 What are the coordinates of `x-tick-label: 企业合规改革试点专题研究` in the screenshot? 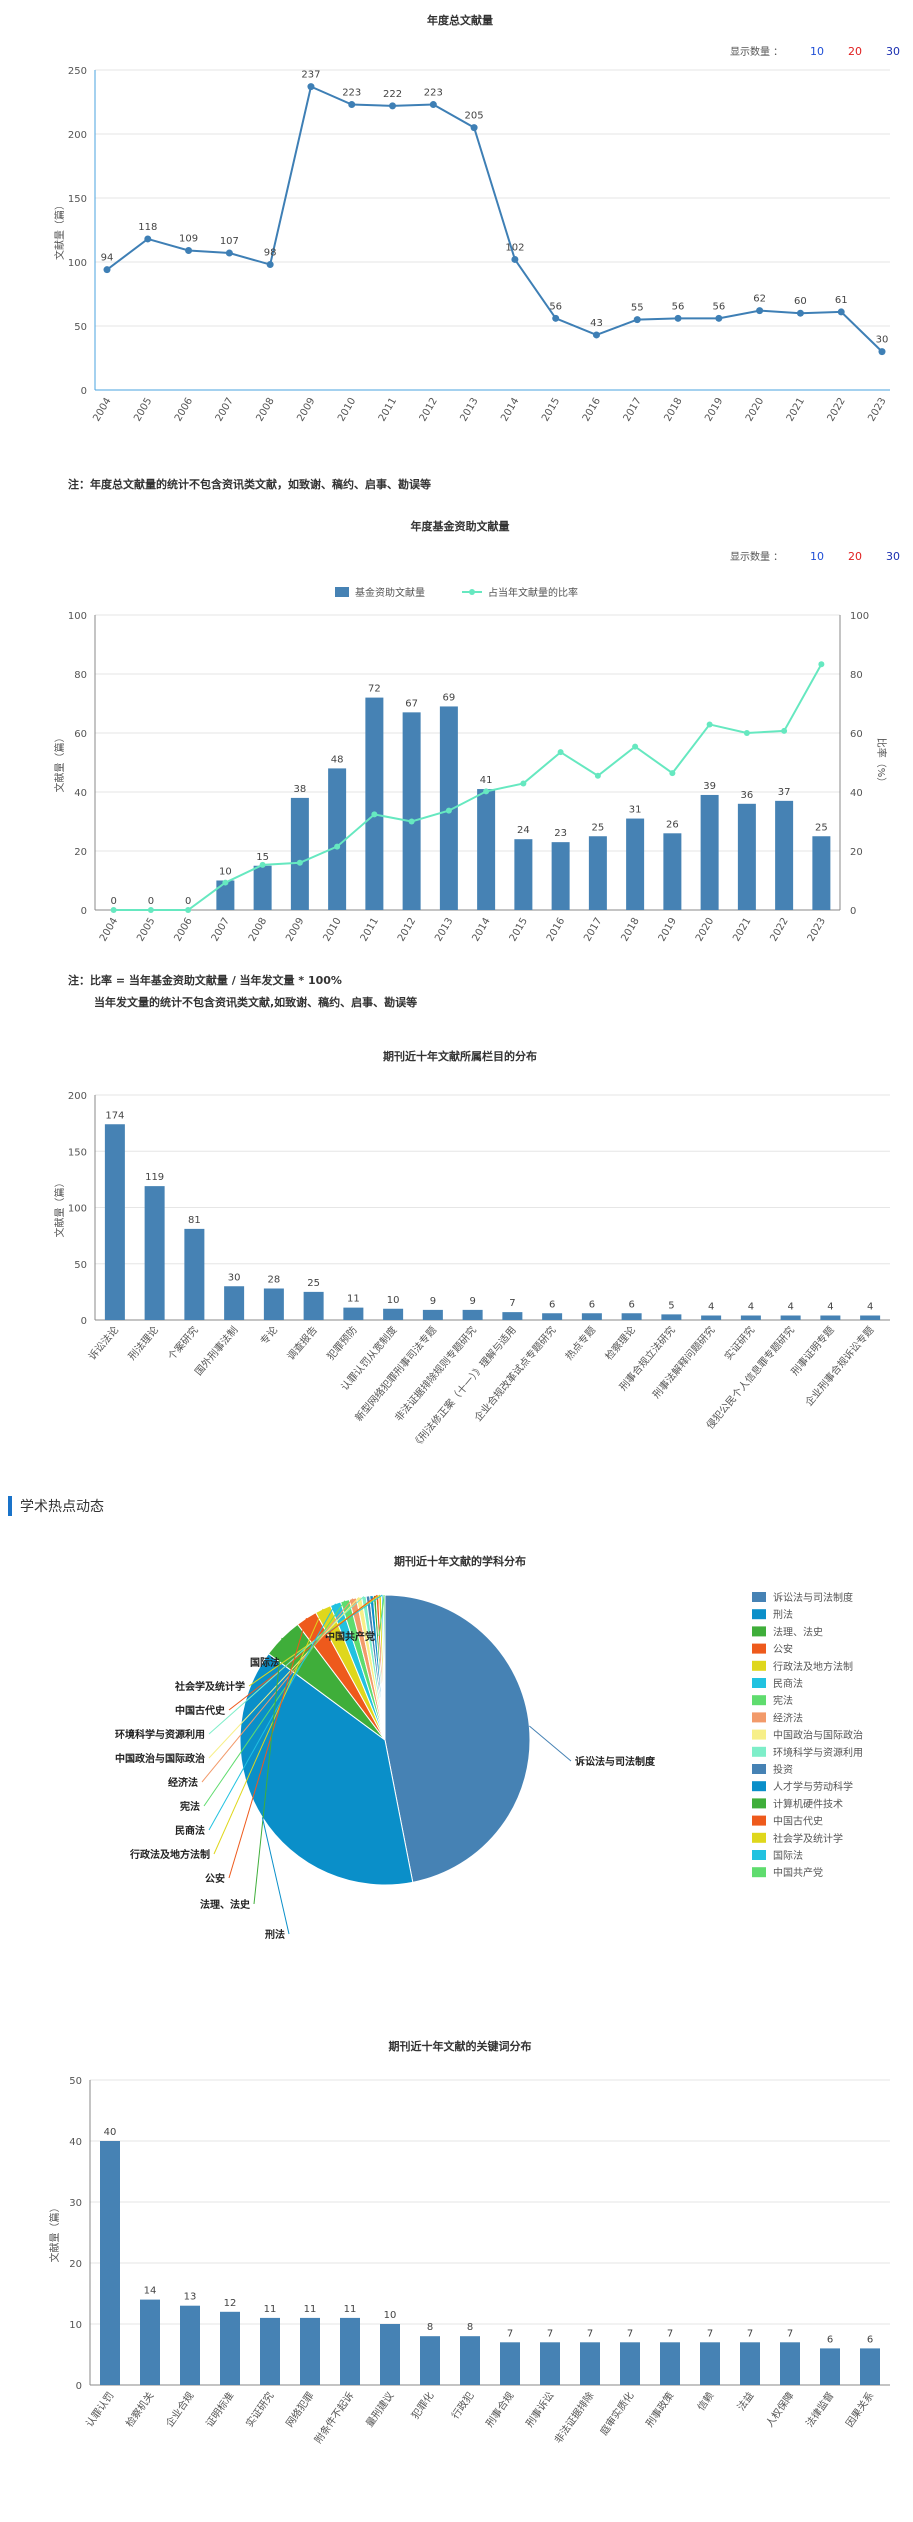 It's located at (514, 1374).